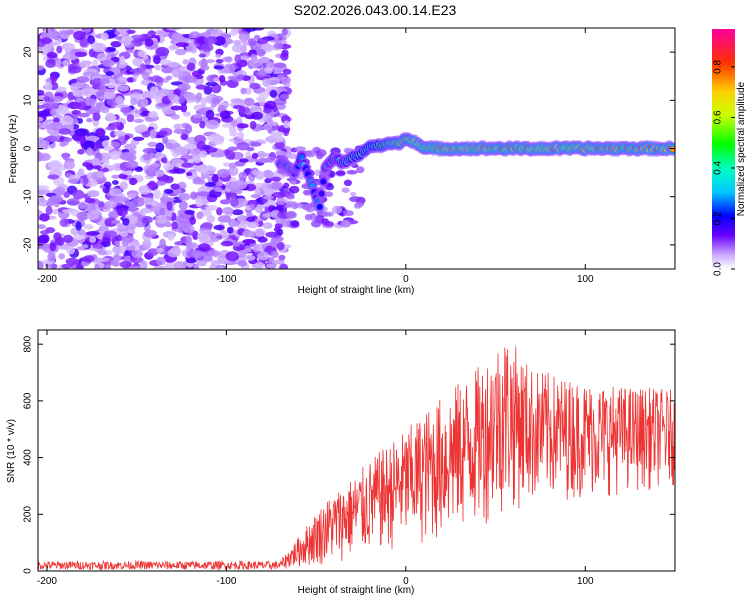 The height and width of the screenshot is (600, 750). I want to click on x-tick-label: 0, so click(406, 279).